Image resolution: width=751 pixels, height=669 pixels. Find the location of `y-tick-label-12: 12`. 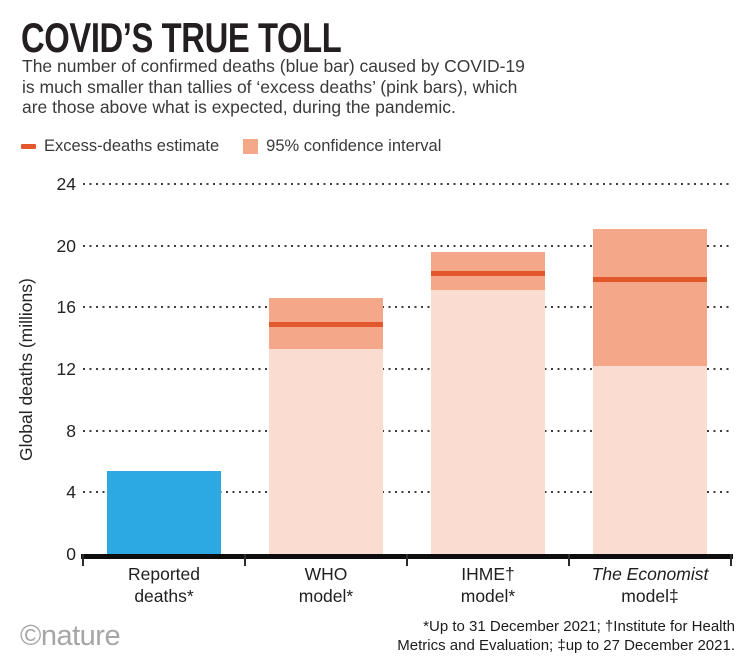

y-tick-label-12: 12 is located at coordinates (66, 369).